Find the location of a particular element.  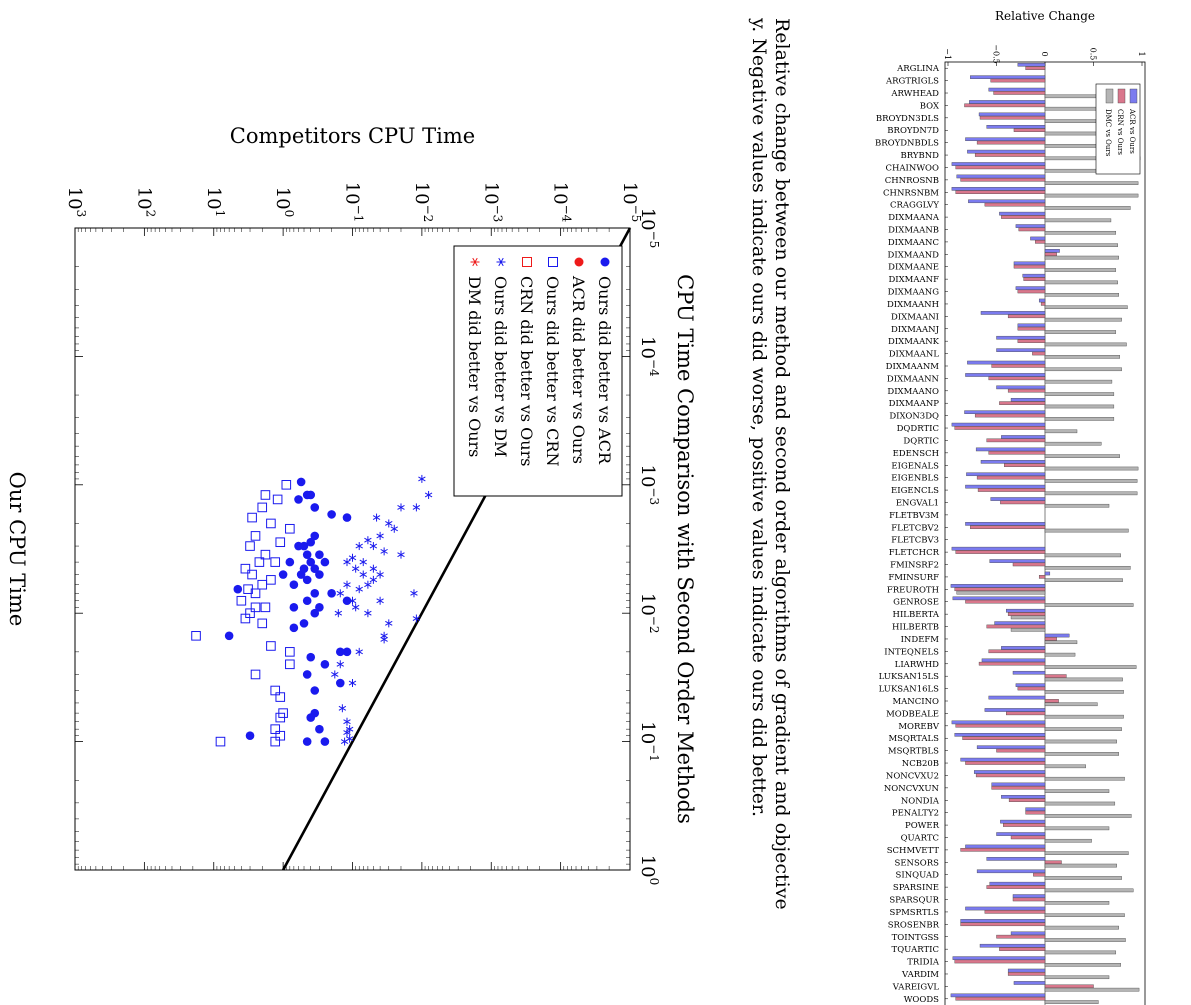

scatter-legend-label: DM did better vs Ours is located at coordinates (474, 366).